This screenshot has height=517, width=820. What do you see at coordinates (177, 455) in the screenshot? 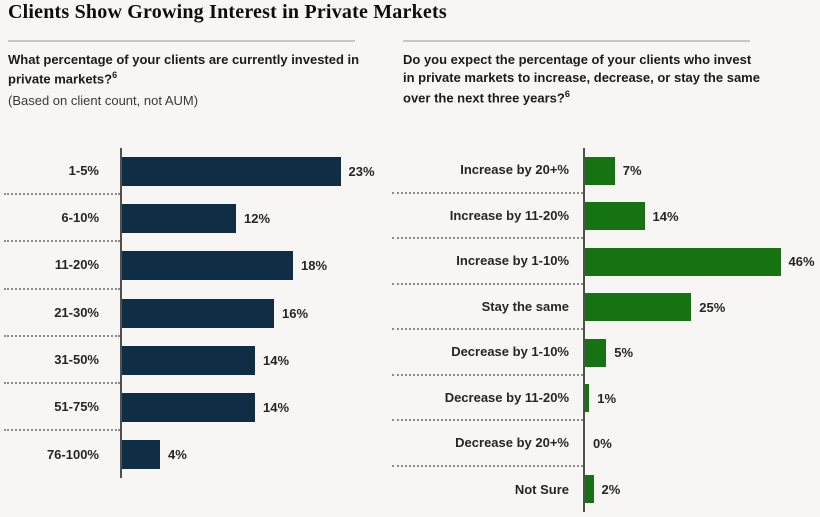
I see `value-label: 4%` at bounding box center [177, 455].